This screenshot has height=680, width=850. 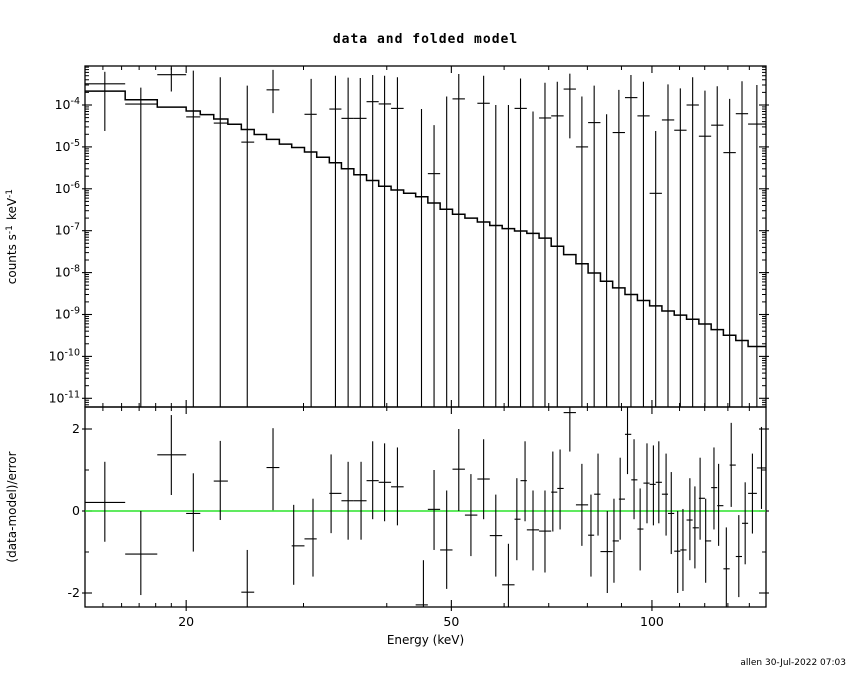 What do you see at coordinates (64, 355) in the screenshot?
I see `y-tick-label: 10⁻¹⁰` at bounding box center [64, 355].